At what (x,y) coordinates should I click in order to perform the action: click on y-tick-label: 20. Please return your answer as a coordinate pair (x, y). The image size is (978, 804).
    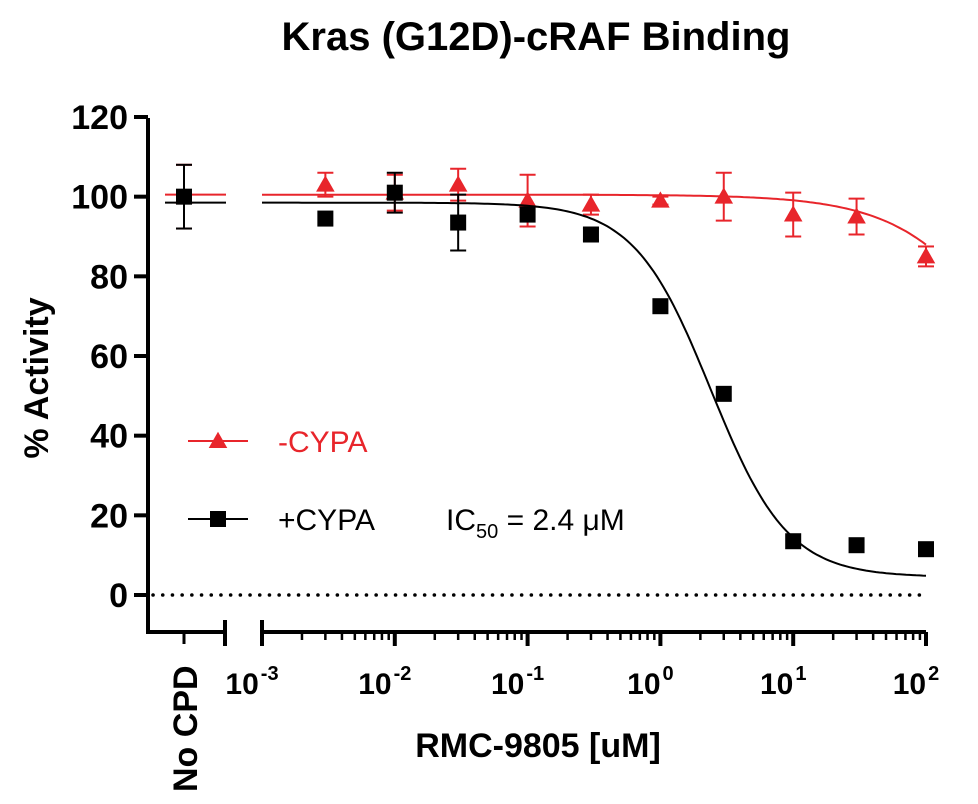
    Looking at the image, I should click on (109, 516).